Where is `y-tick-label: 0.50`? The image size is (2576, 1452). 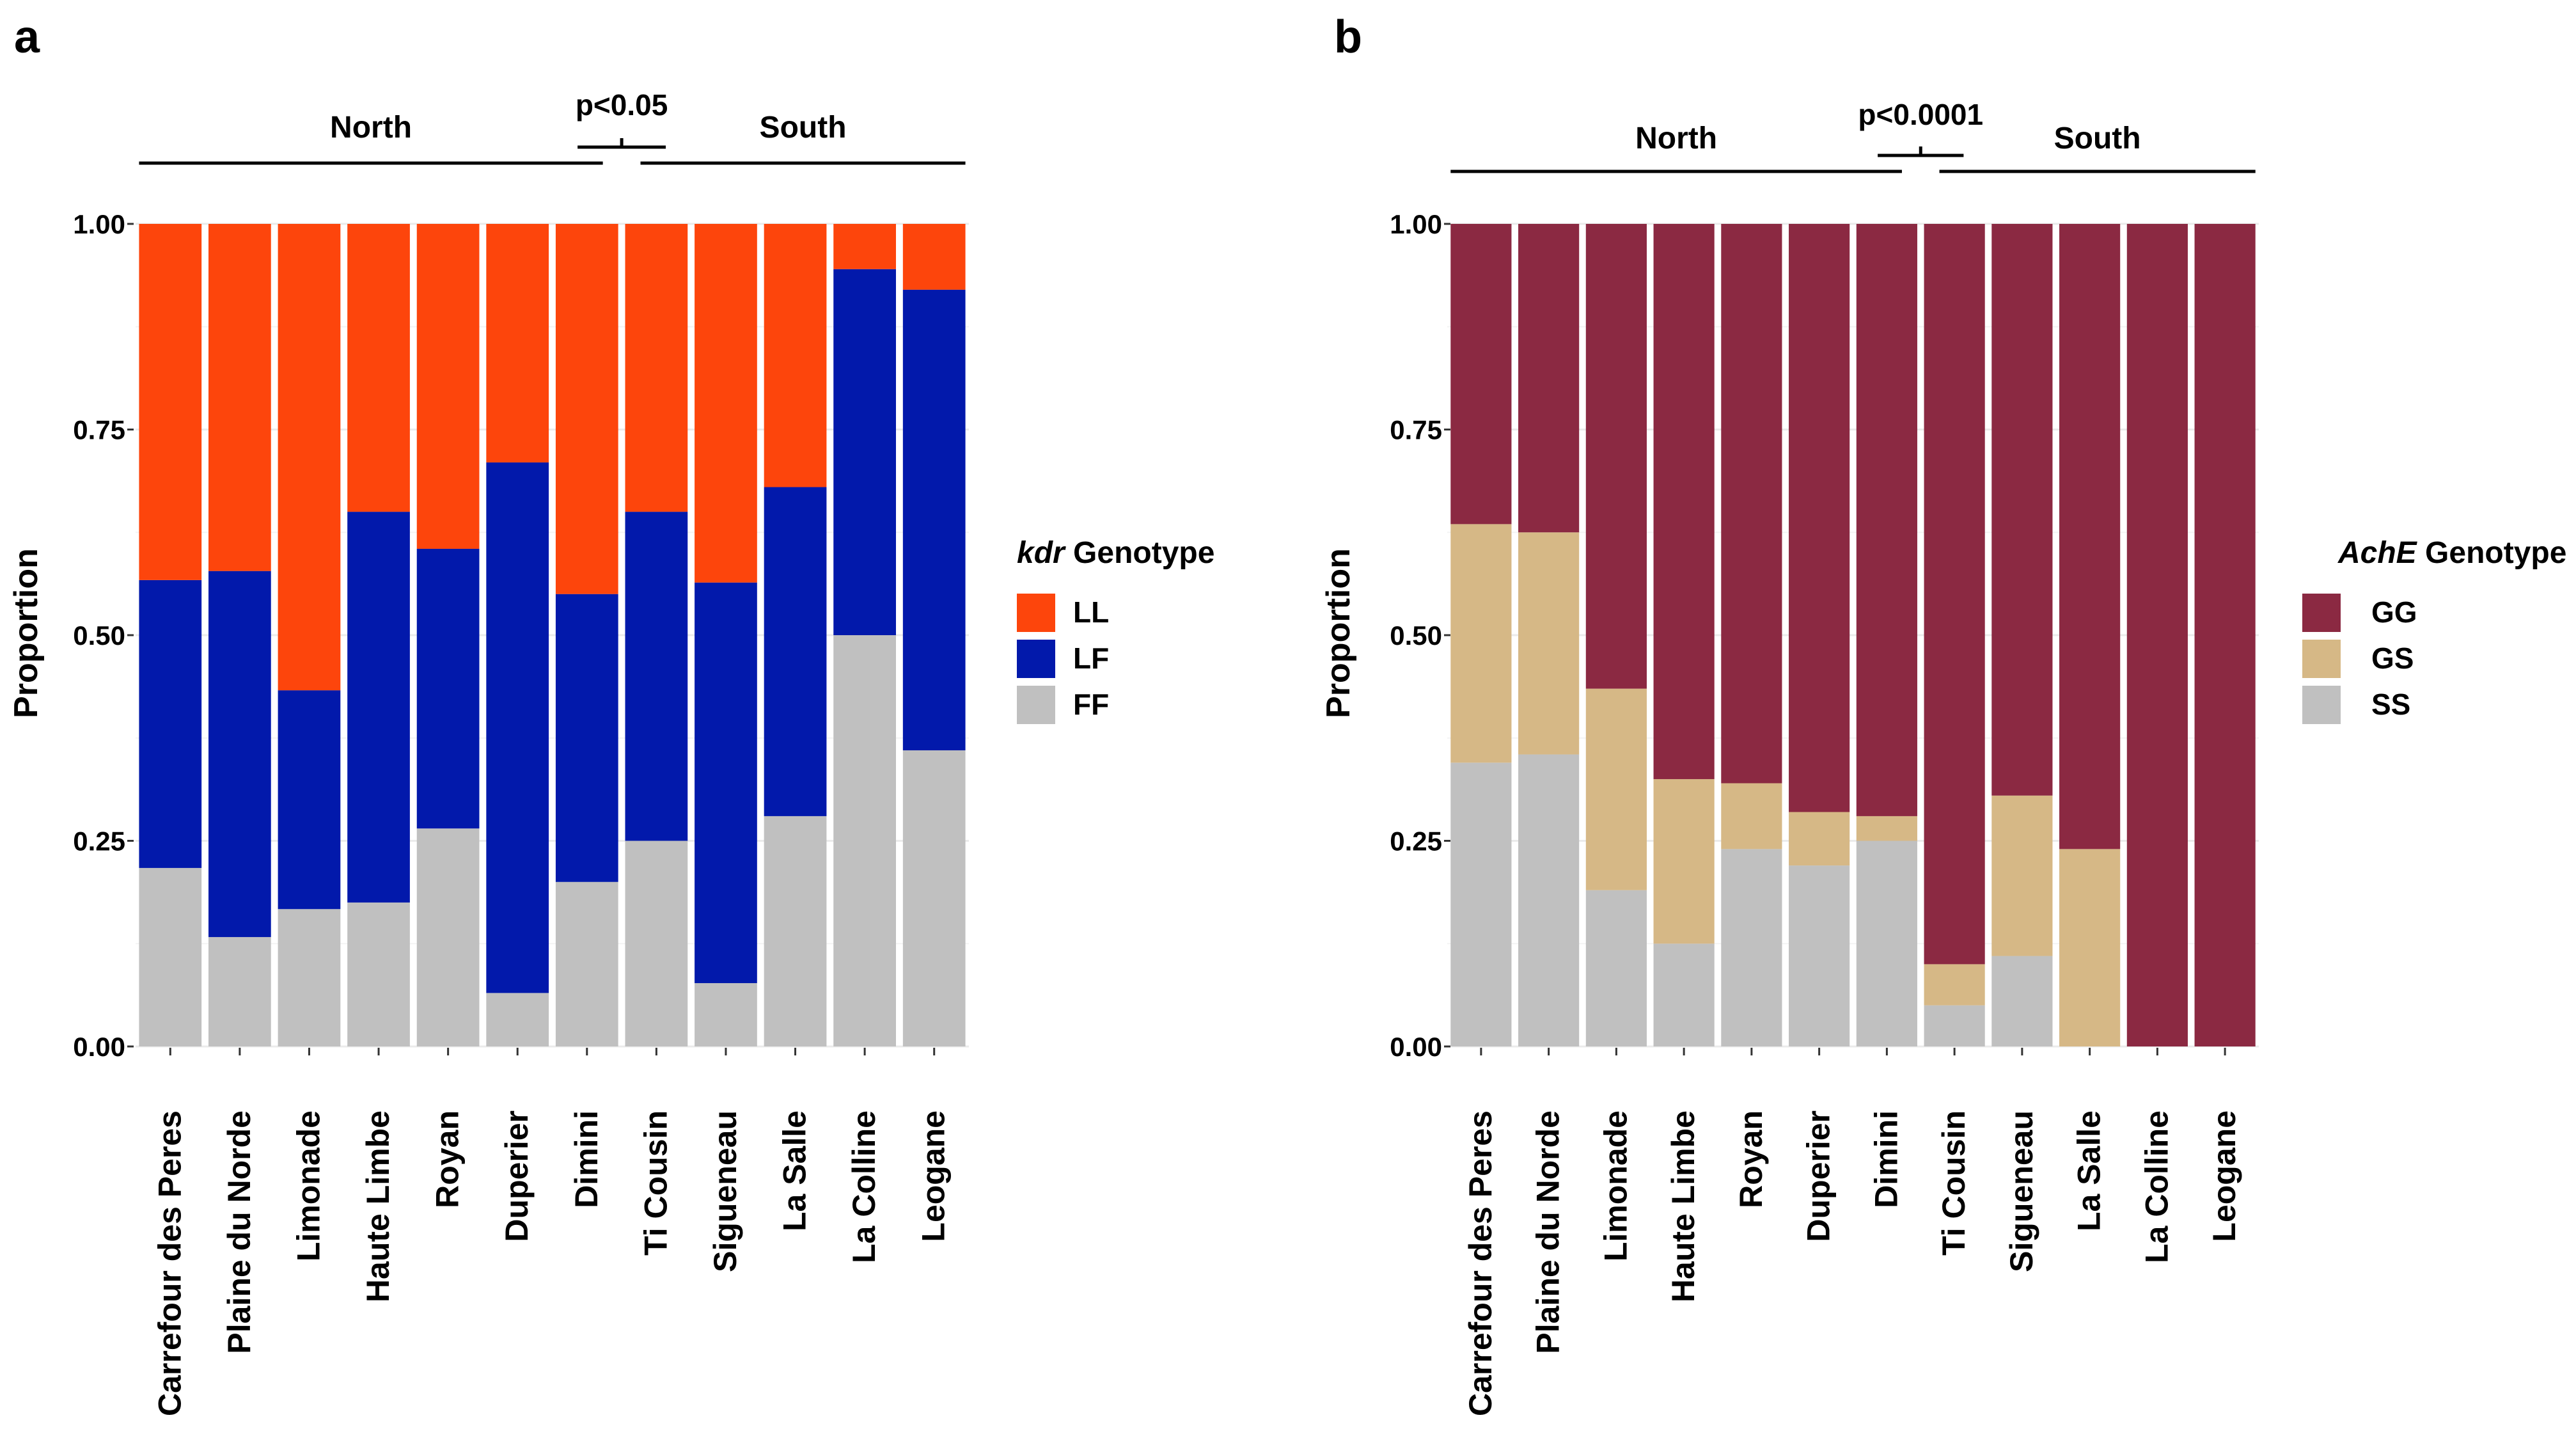 y-tick-label: 0.50 is located at coordinates (99, 635).